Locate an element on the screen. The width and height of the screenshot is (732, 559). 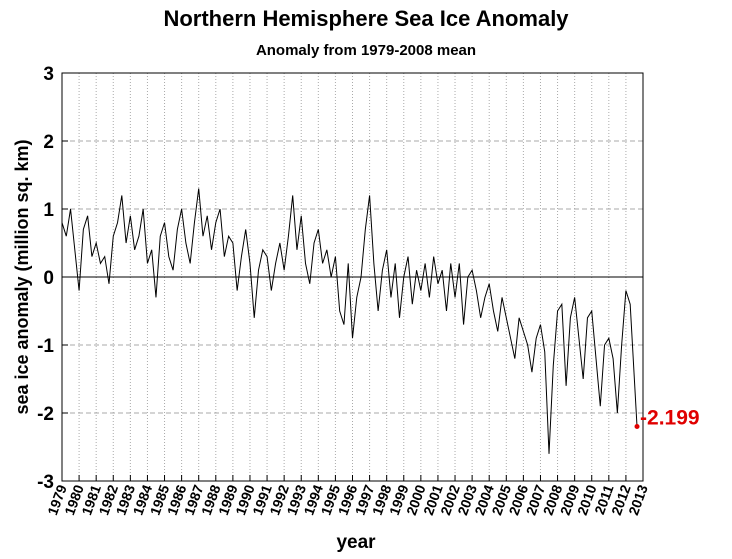
chart-title: Northern Hemisphere Sea Ice Anomaly is located at coordinates (366, 18).